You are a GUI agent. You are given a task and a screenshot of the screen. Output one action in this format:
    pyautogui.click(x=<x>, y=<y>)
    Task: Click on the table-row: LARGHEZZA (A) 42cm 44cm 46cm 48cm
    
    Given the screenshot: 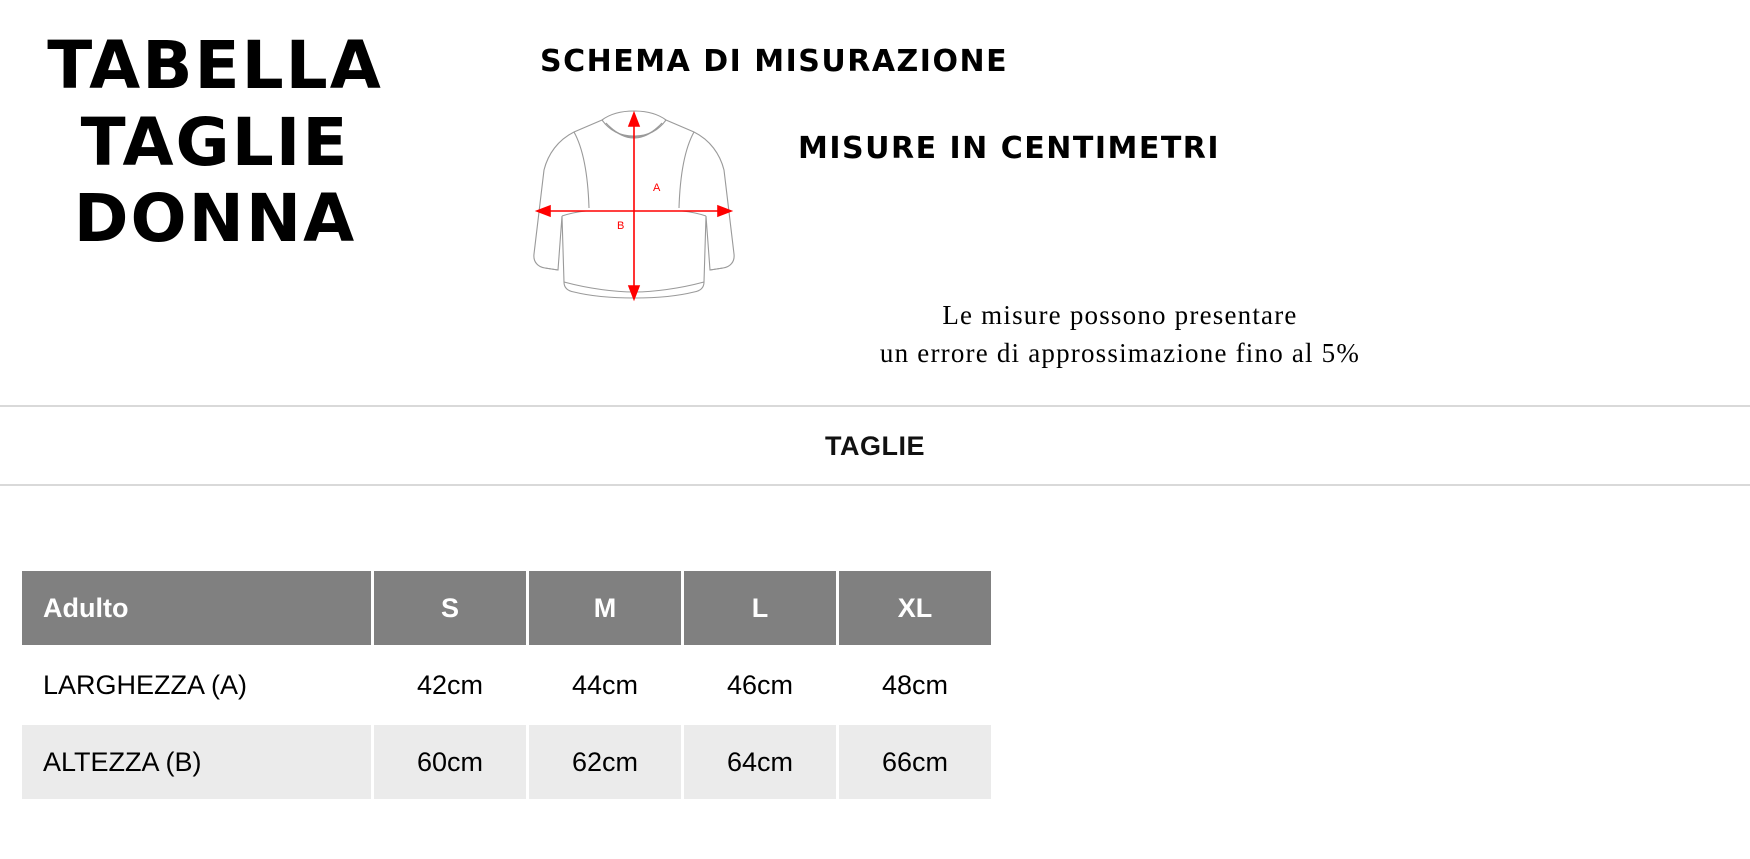 What is the action you would take?
    pyautogui.click(x=506, y=685)
    